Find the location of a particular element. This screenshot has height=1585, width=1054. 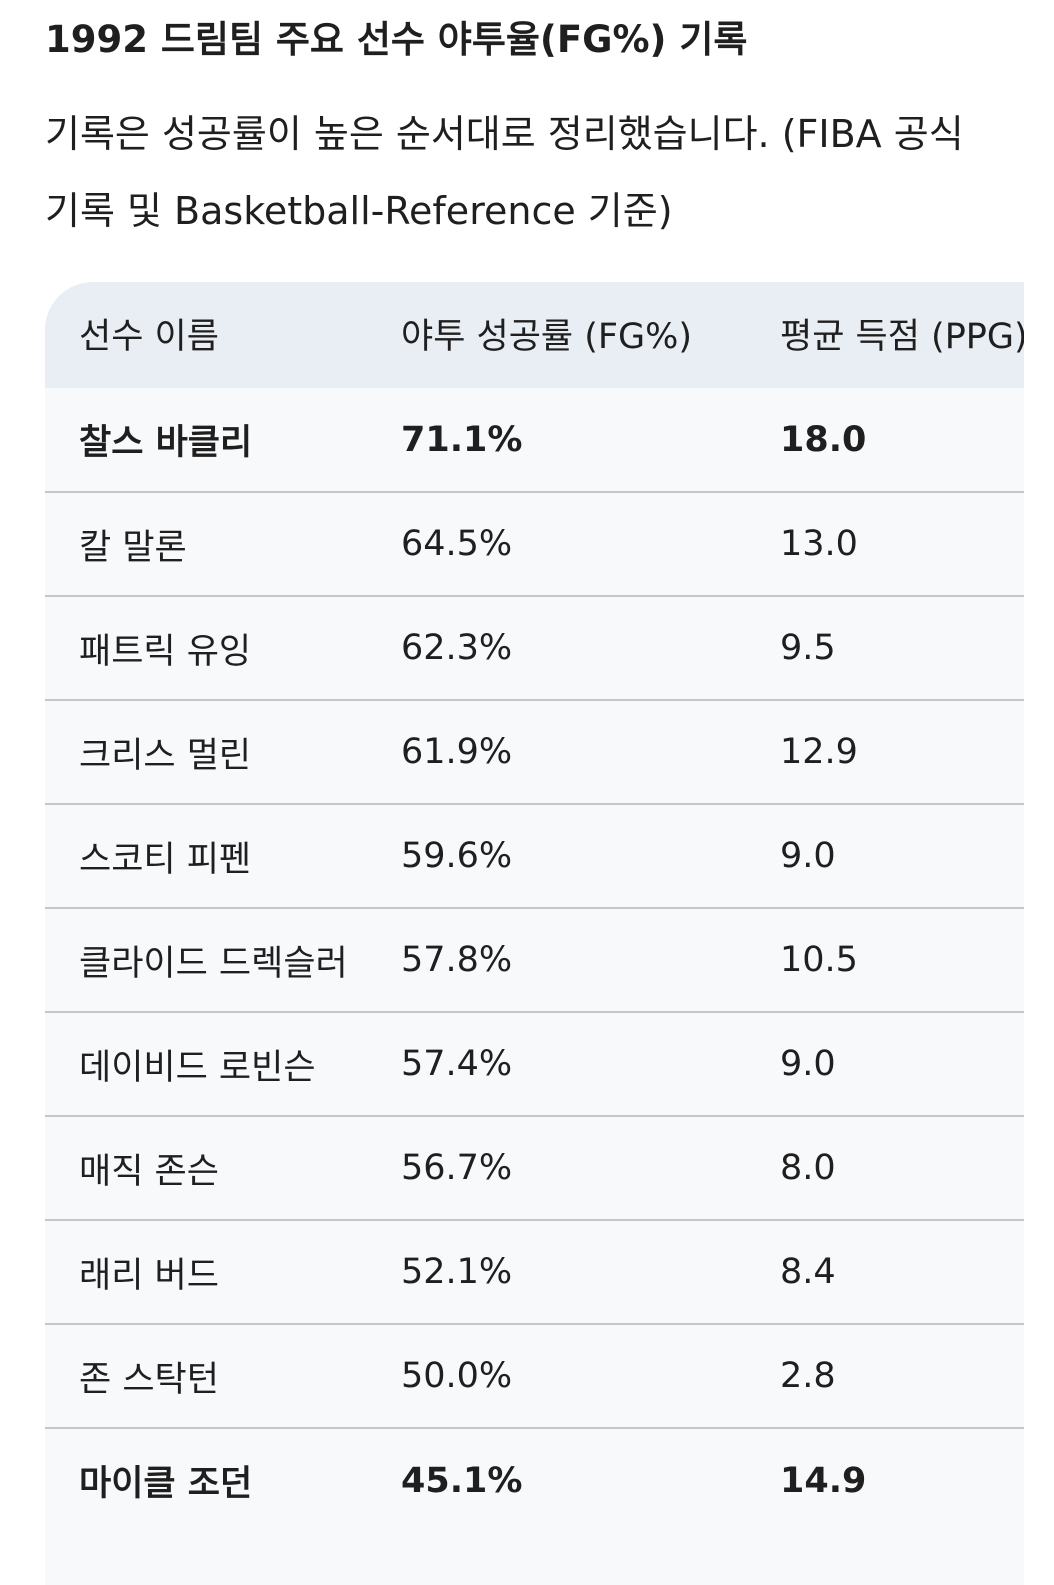

player-name-cell: 찰스 바클리 is located at coordinates (166, 443).